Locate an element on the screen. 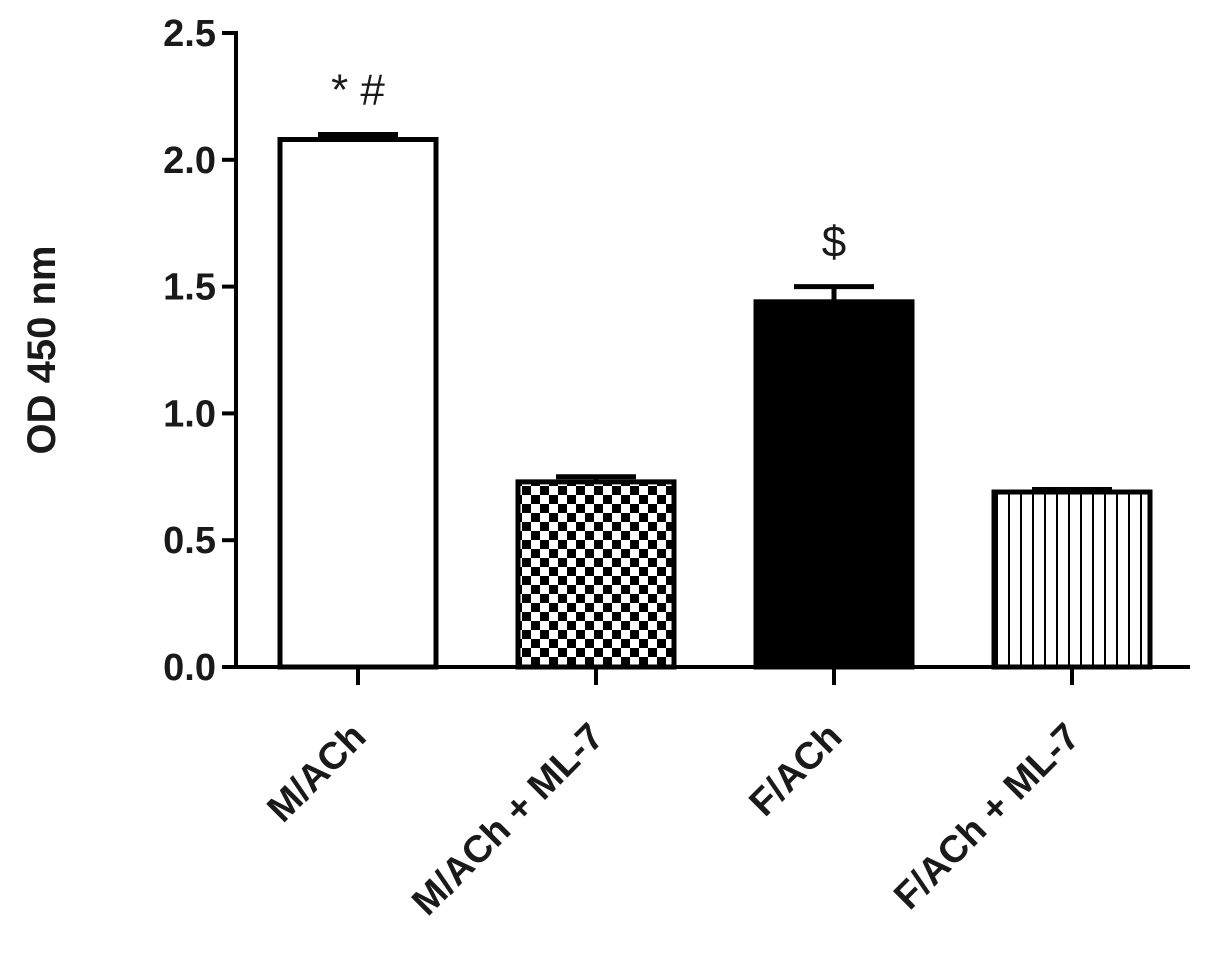 Image resolution: width=1205 pixels, height=969 pixels. y-tick-label: 0.0 is located at coordinates (189, 668).